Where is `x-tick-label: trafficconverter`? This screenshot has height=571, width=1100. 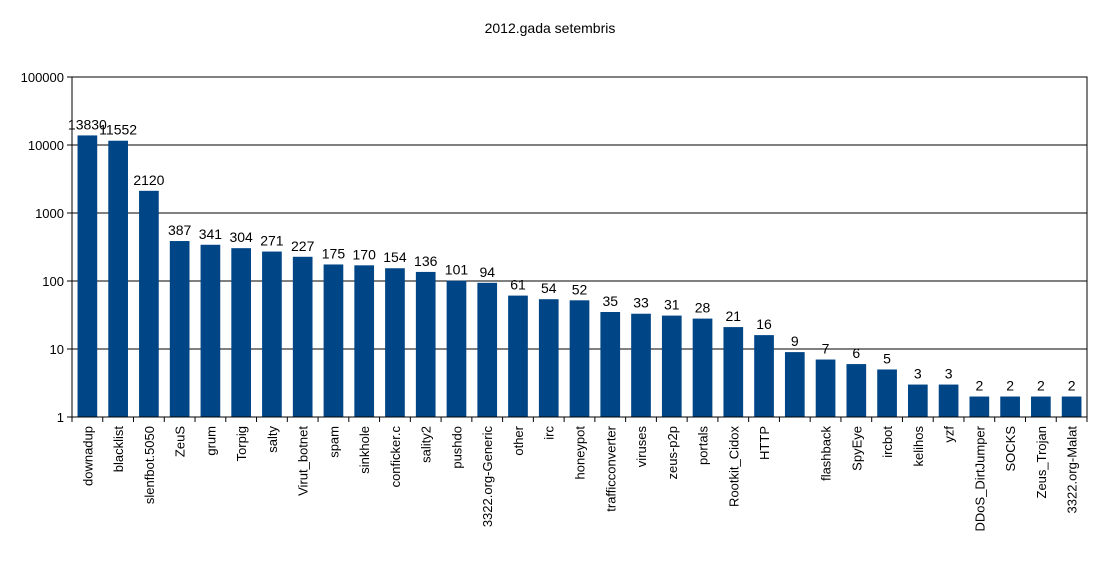
x-tick-label: trafficconverter is located at coordinates (610, 468).